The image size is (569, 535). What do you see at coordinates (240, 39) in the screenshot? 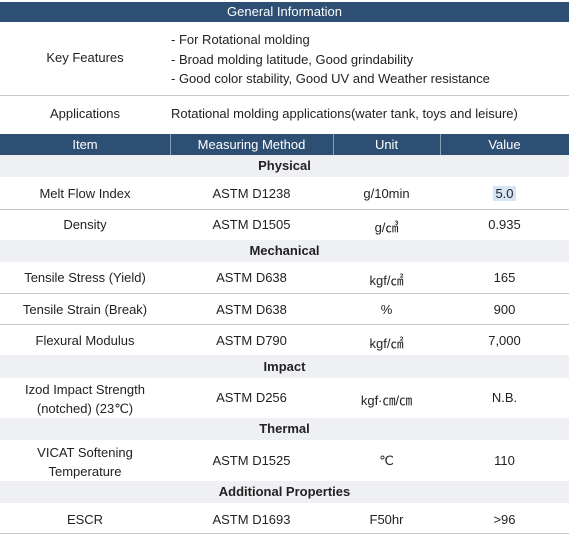
I see `feature-item: - For Rotational molding` at bounding box center [240, 39].